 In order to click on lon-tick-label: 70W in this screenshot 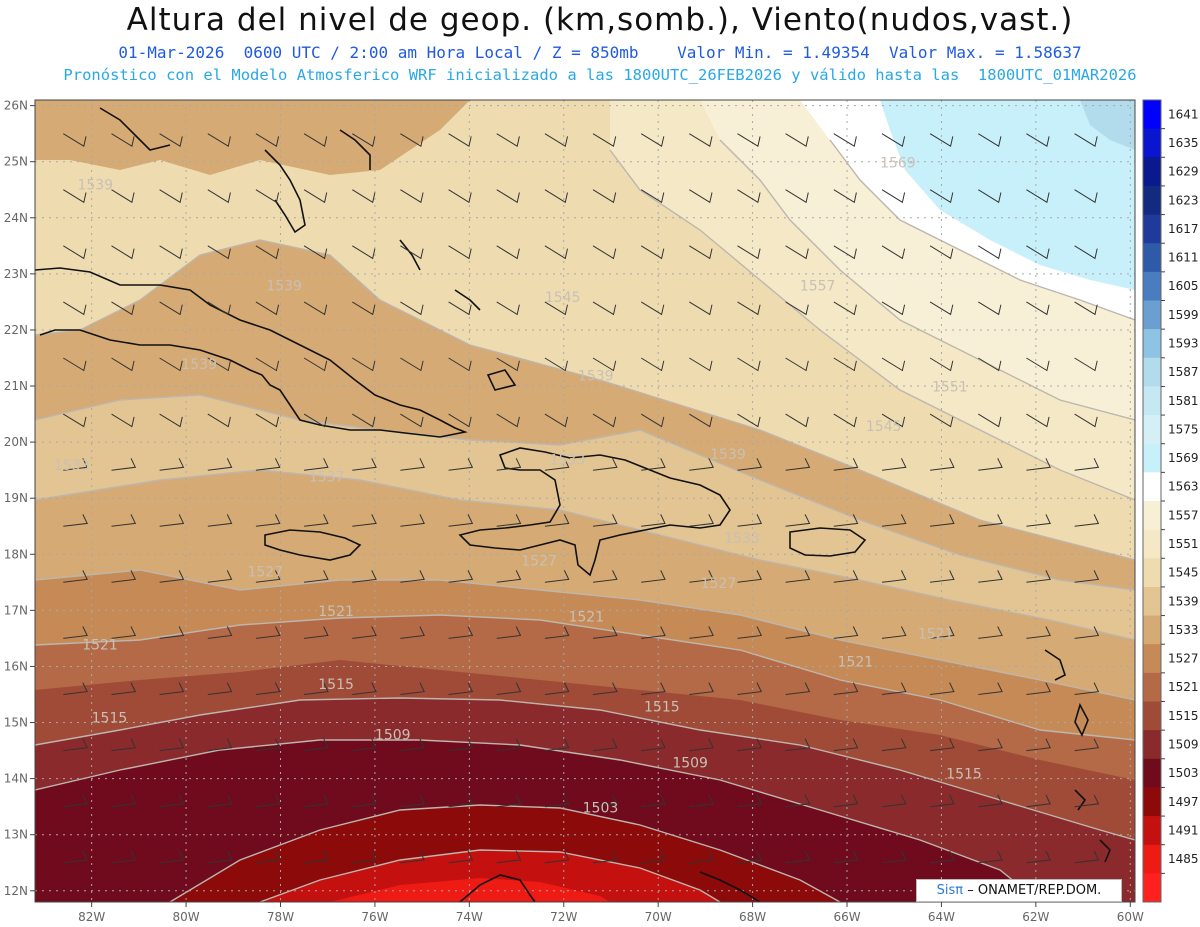, I will do `click(658, 917)`.